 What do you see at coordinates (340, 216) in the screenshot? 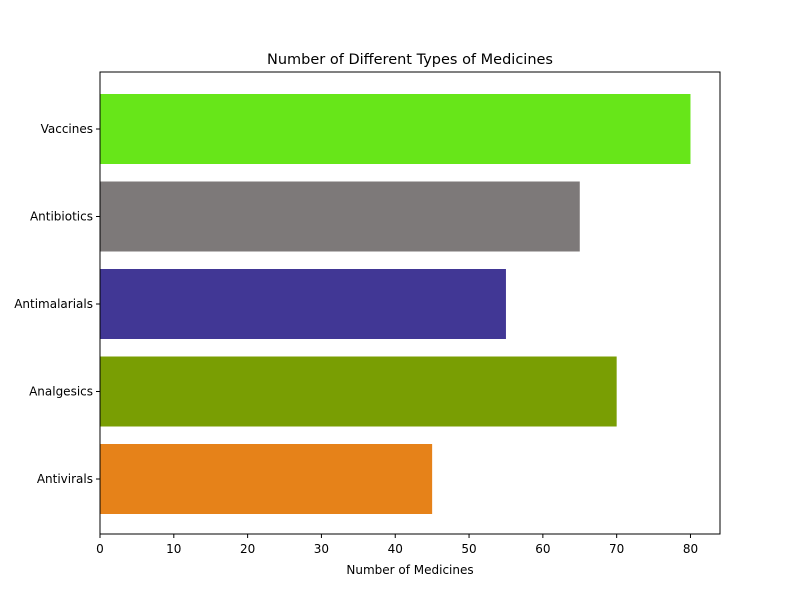
I see `bar-antibiotics` at bounding box center [340, 216].